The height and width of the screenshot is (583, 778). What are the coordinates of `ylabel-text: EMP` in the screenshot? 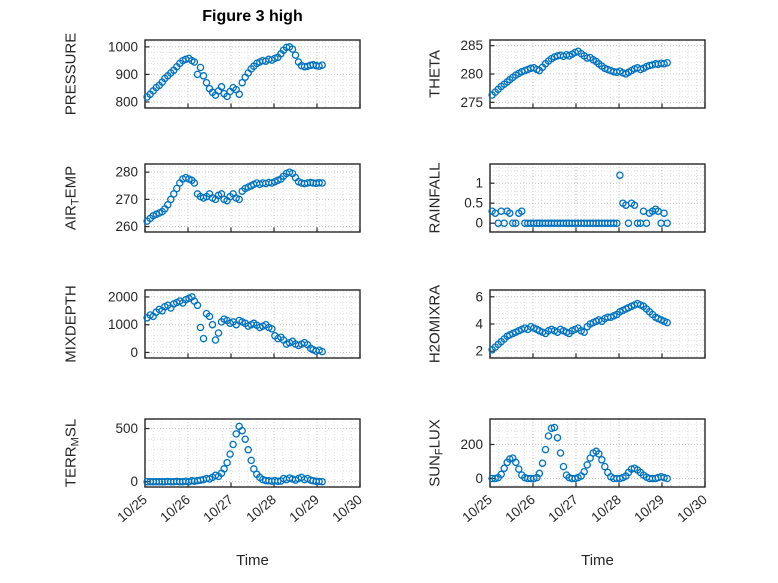 It's located at (71, 182).